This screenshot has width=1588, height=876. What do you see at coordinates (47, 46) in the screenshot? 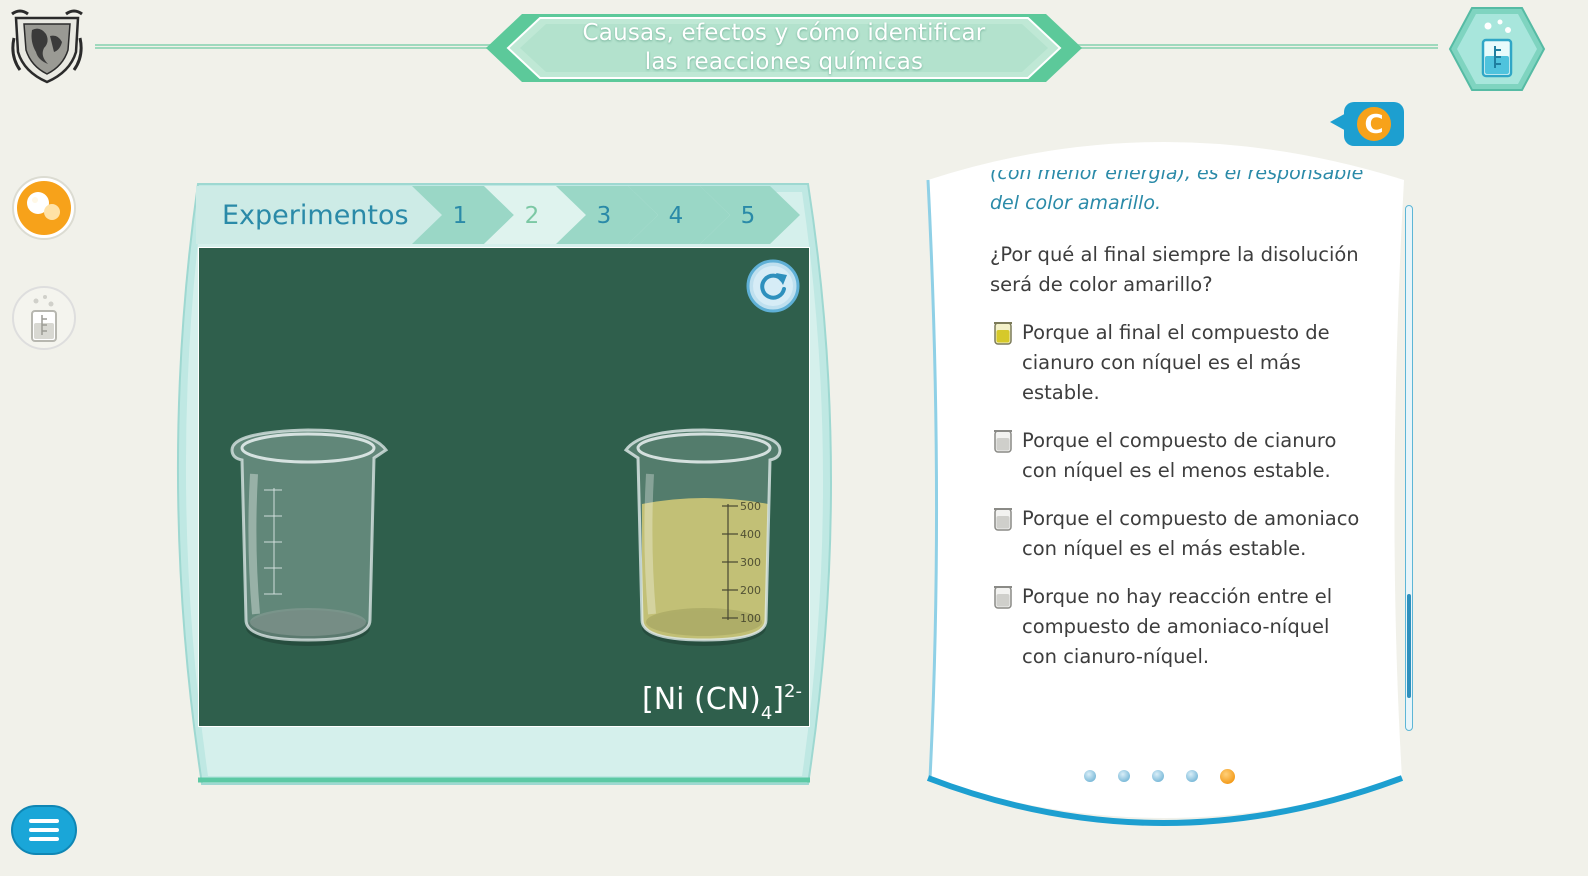
I see `unam-logo` at bounding box center [47, 46].